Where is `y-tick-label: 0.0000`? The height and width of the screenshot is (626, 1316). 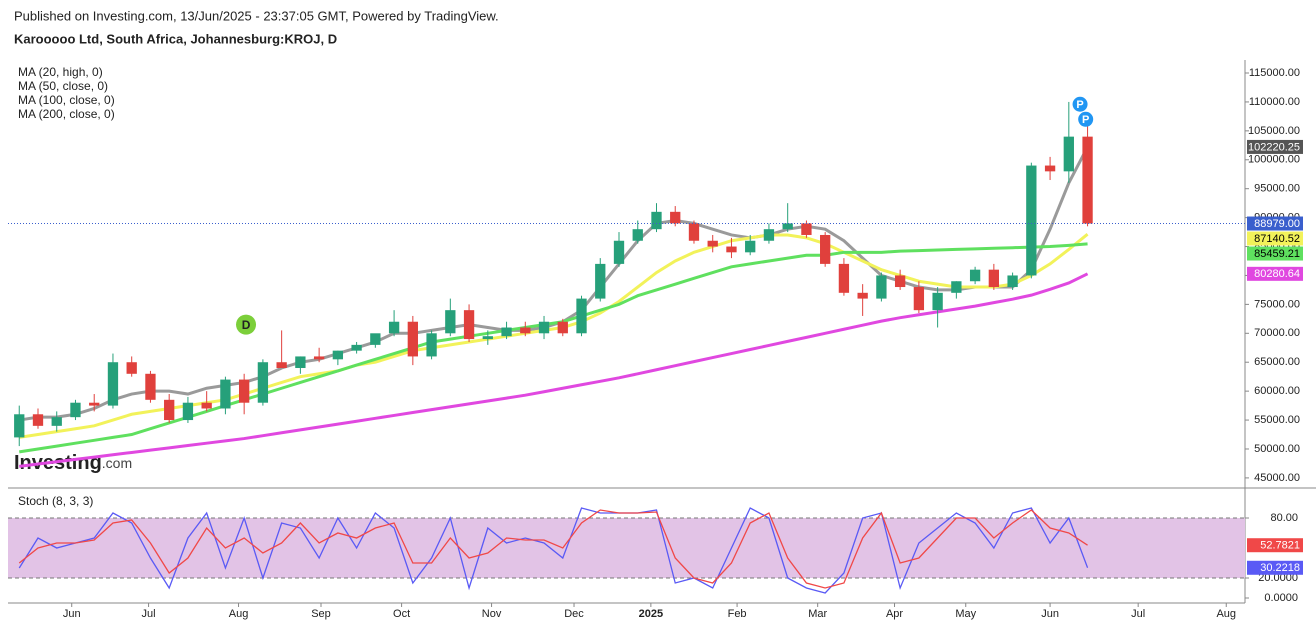
y-tick-label: 0.0000 is located at coordinates (1281, 598).